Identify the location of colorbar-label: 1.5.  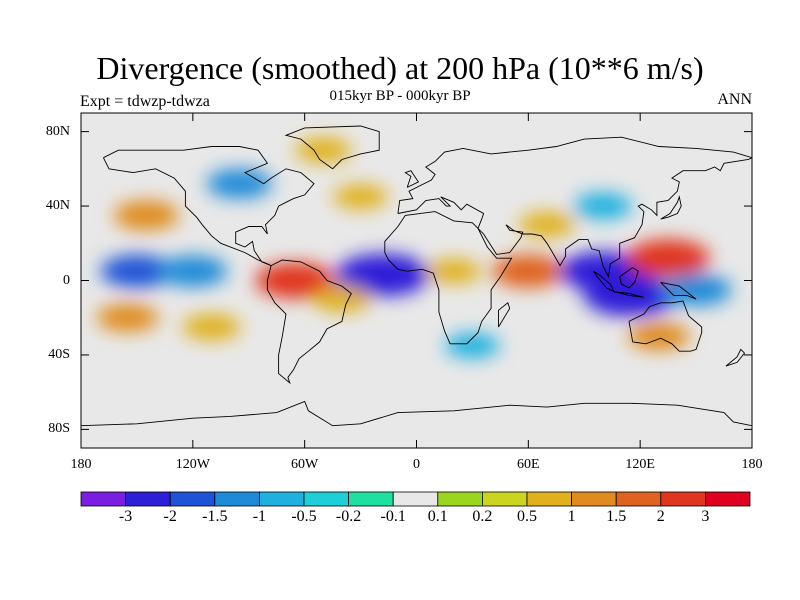
(616, 516).